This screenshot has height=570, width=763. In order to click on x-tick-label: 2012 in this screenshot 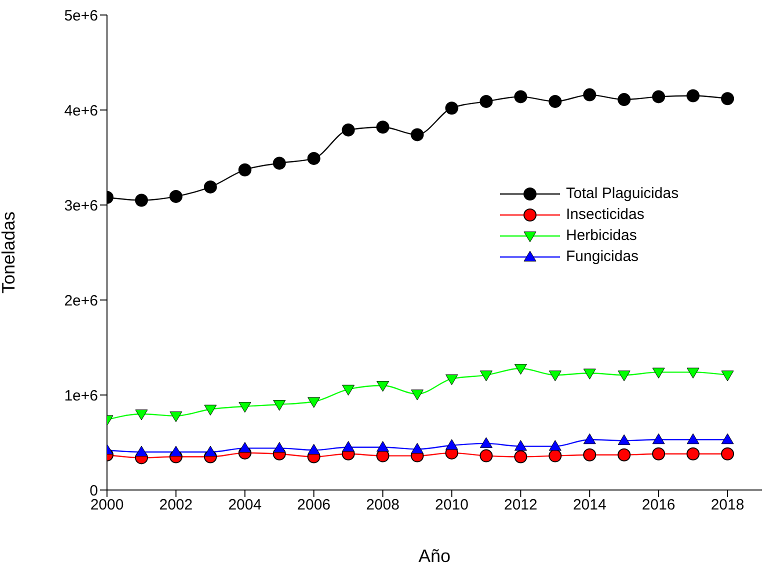, I will do `click(521, 505)`.